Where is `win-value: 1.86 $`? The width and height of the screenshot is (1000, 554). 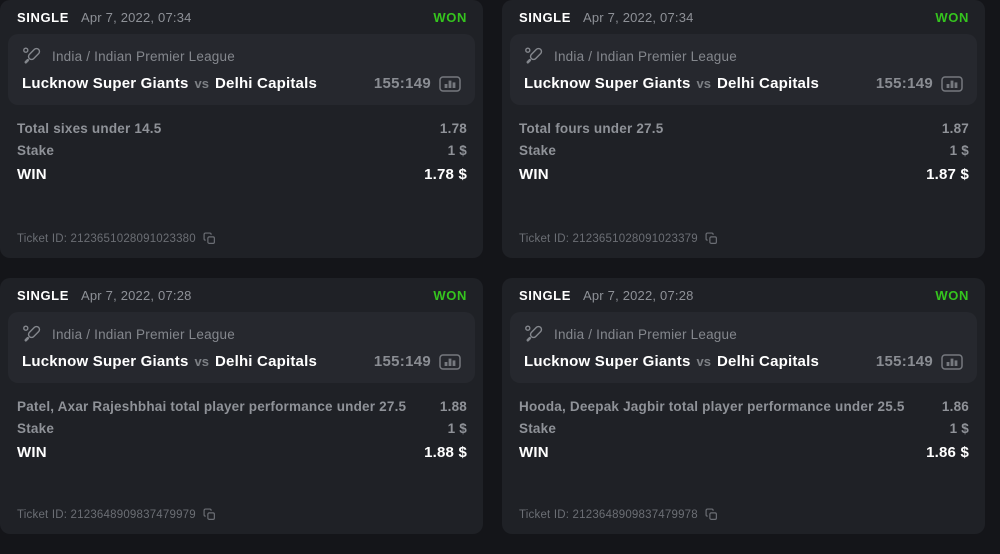
win-value: 1.86 $ is located at coordinates (947, 452).